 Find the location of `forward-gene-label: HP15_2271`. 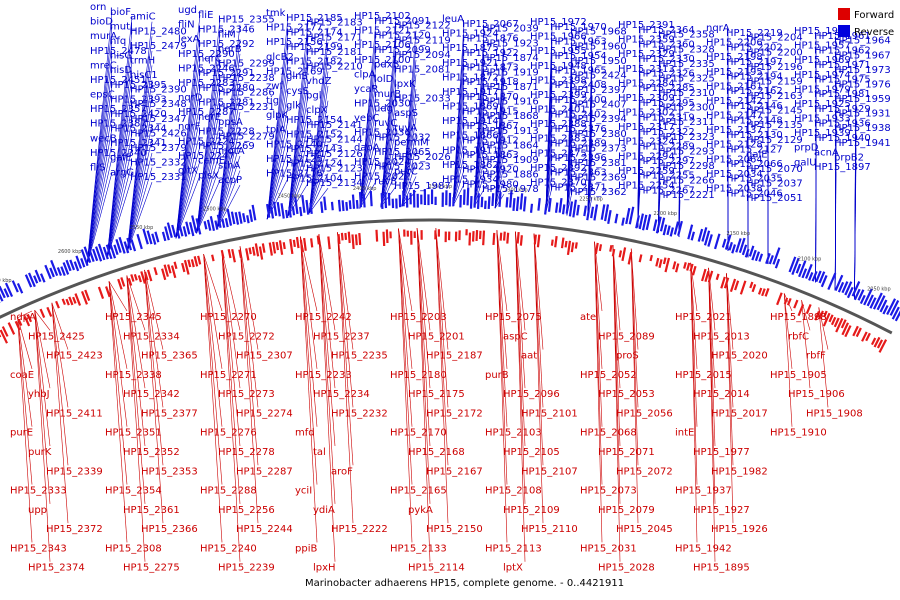

forward-gene-label: HP15_2271 is located at coordinates (228, 375).